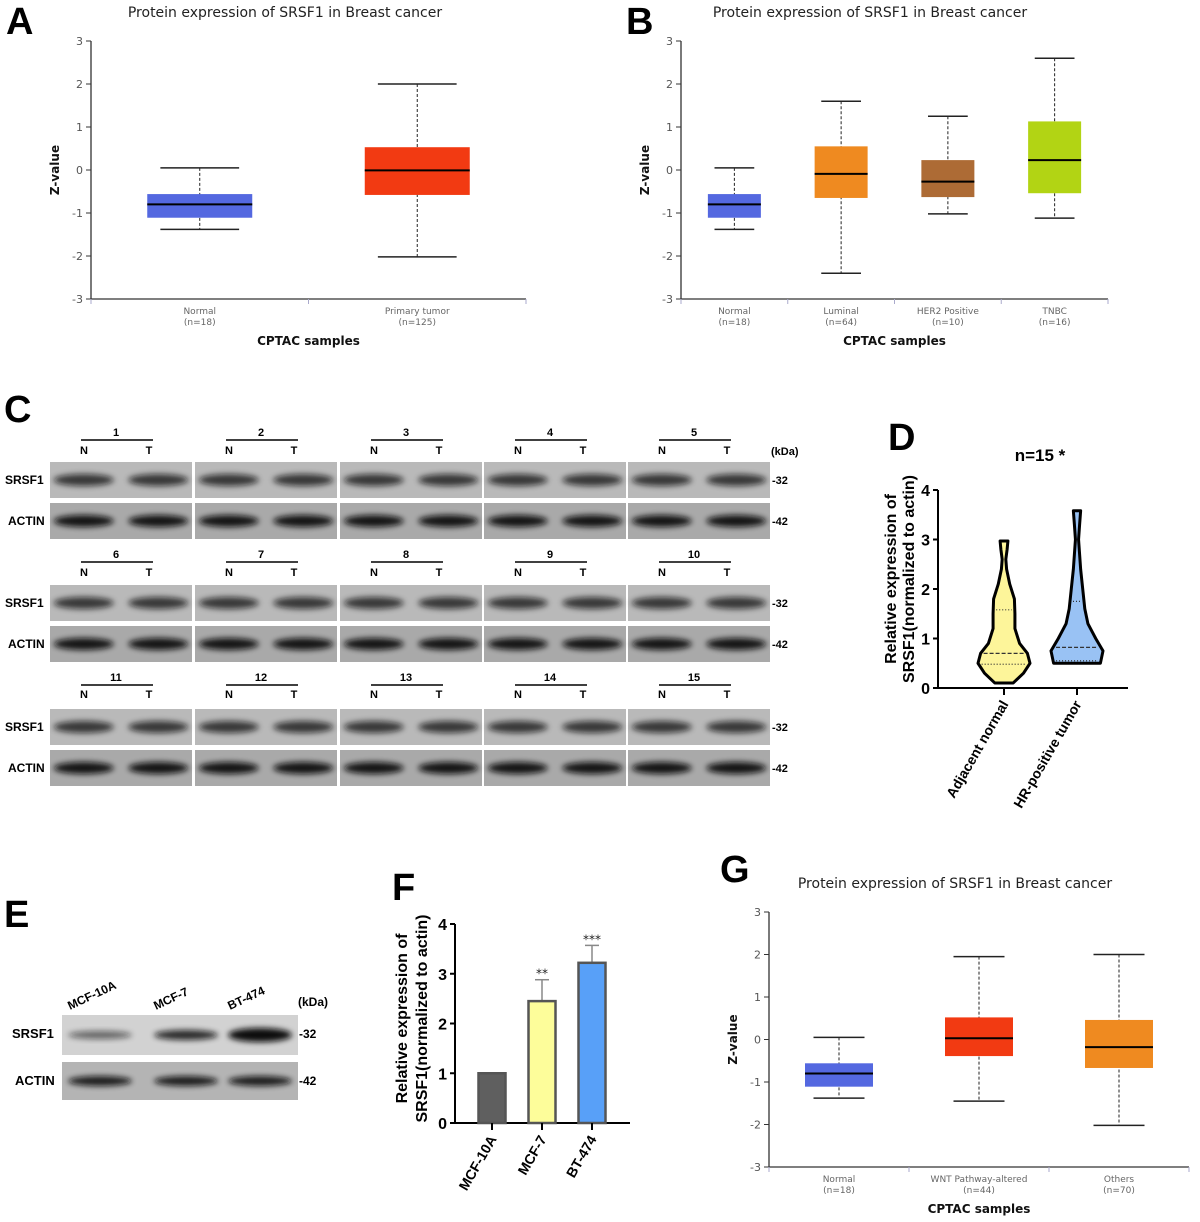 This screenshot has height=1222, width=1200. What do you see at coordinates (694, 678) in the screenshot?
I see `sample-number: 15` at bounding box center [694, 678].